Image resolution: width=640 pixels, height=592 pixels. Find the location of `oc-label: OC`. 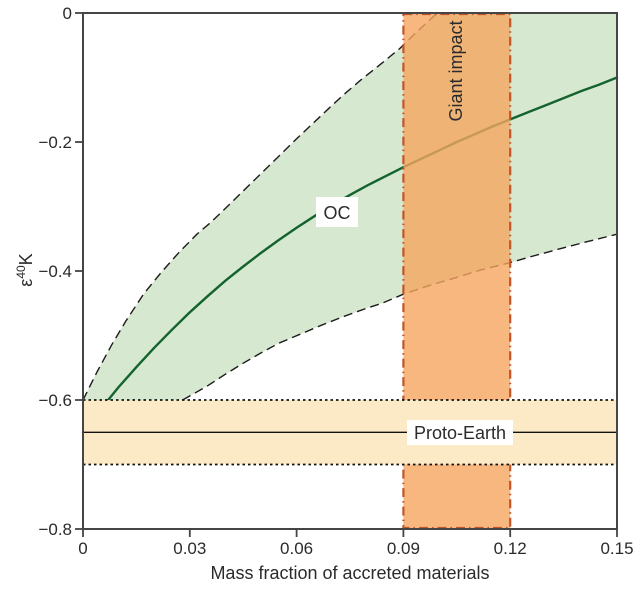

oc-label: OC is located at coordinates (337, 213).